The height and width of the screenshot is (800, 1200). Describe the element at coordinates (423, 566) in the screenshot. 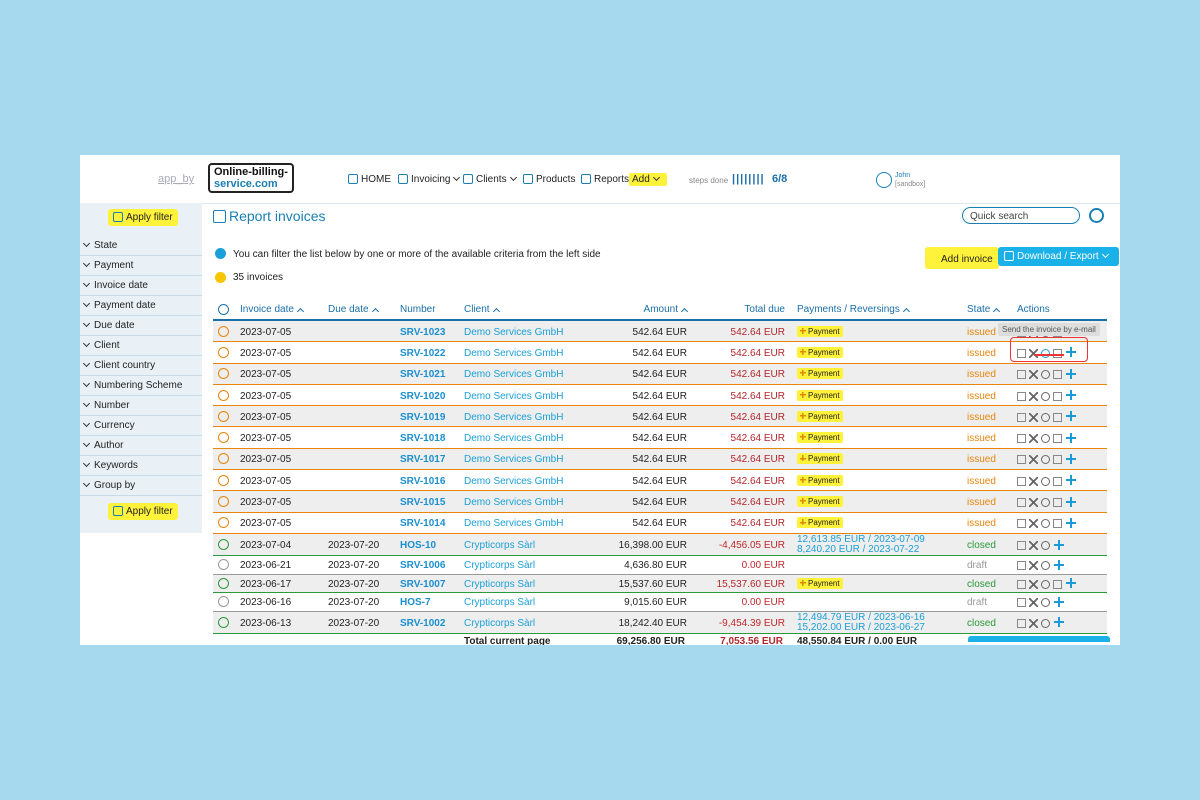

I see `number: SRV-1006` at that location.